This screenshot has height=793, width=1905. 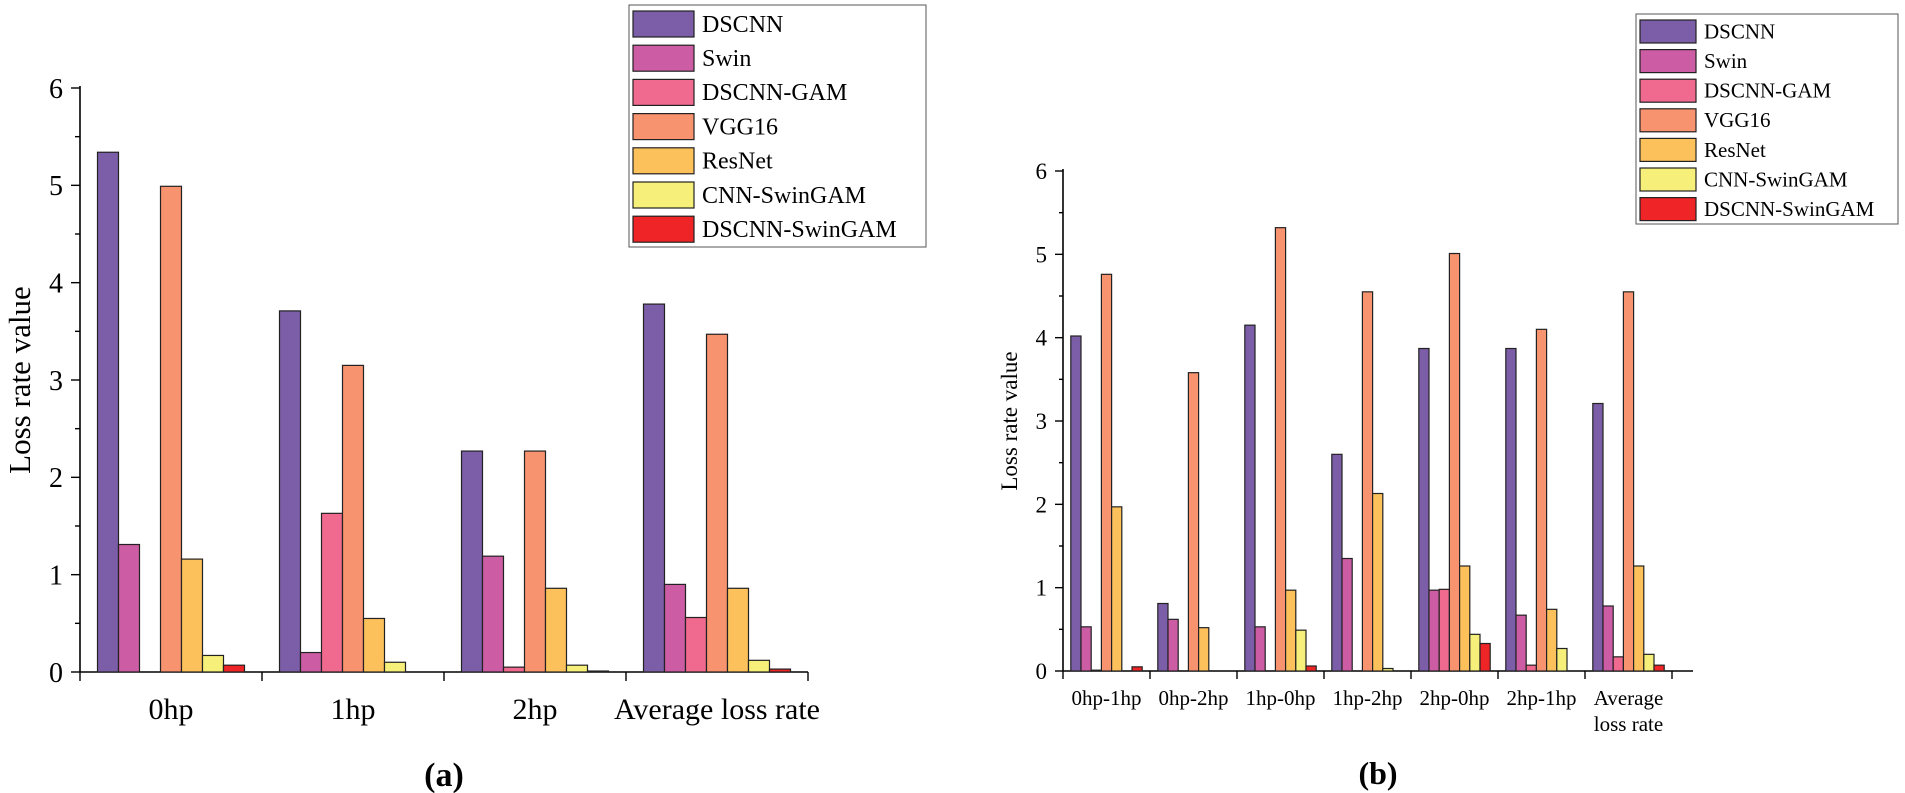 I want to click on x-tick-label-line: 0hp-2hp, so click(x=1194, y=698).